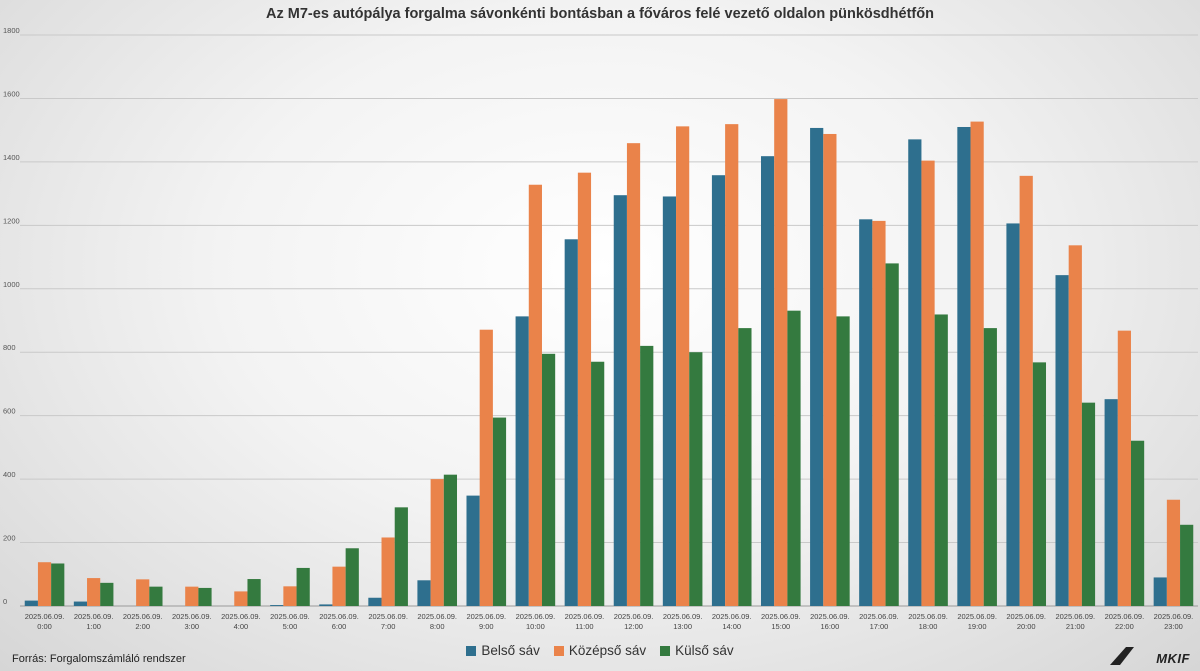 The width and height of the screenshot is (1200, 671). What do you see at coordinates (375, 601) in the screenshot?
I see `bar-belső-sáv-7` at bounding box center [375, 601].